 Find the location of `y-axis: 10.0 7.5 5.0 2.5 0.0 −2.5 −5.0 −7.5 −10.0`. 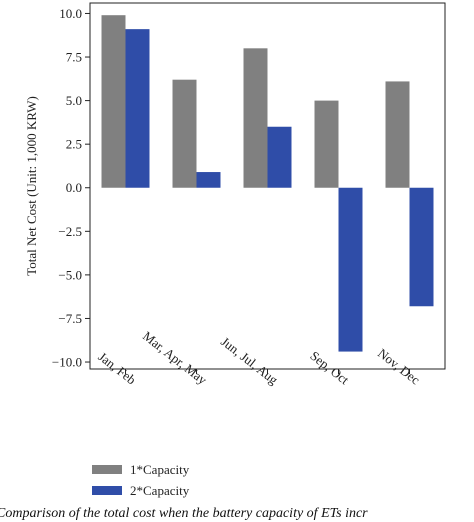

y-axis: 10.0 7.5 5.0 2.5 0.0 −2.5 −5.0 −7.5 −10.0 is located at coordinates (71, 188).